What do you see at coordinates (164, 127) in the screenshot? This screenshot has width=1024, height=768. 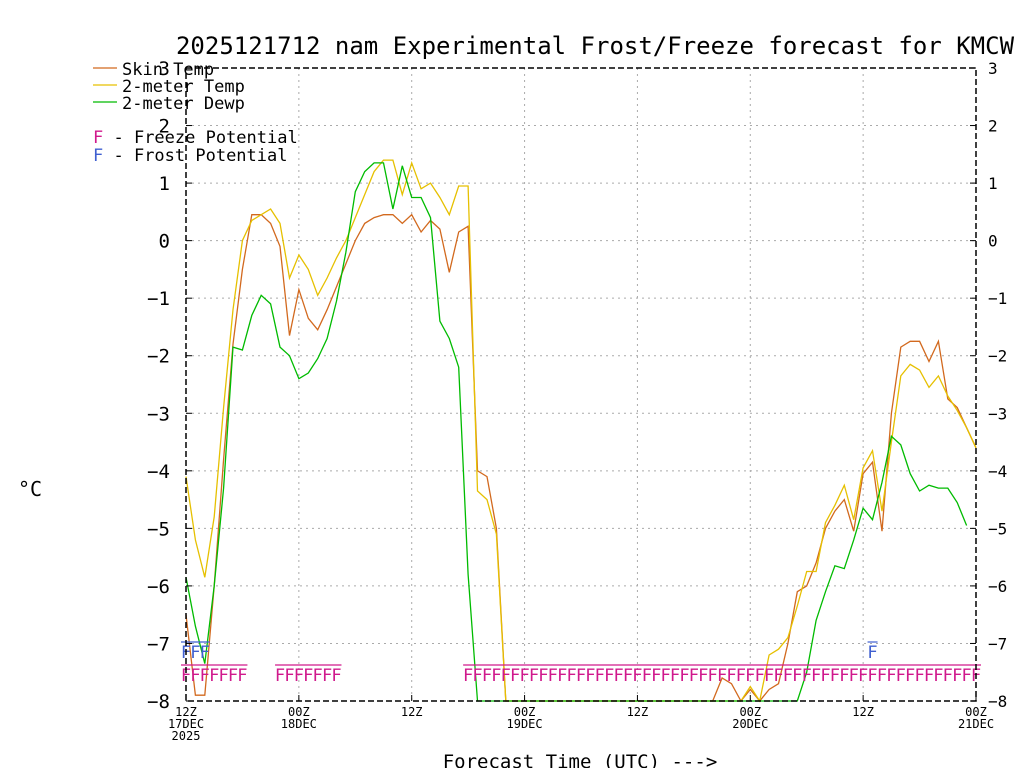 I see `y-tick-label-left: 2` at bounding box center [164, 127].